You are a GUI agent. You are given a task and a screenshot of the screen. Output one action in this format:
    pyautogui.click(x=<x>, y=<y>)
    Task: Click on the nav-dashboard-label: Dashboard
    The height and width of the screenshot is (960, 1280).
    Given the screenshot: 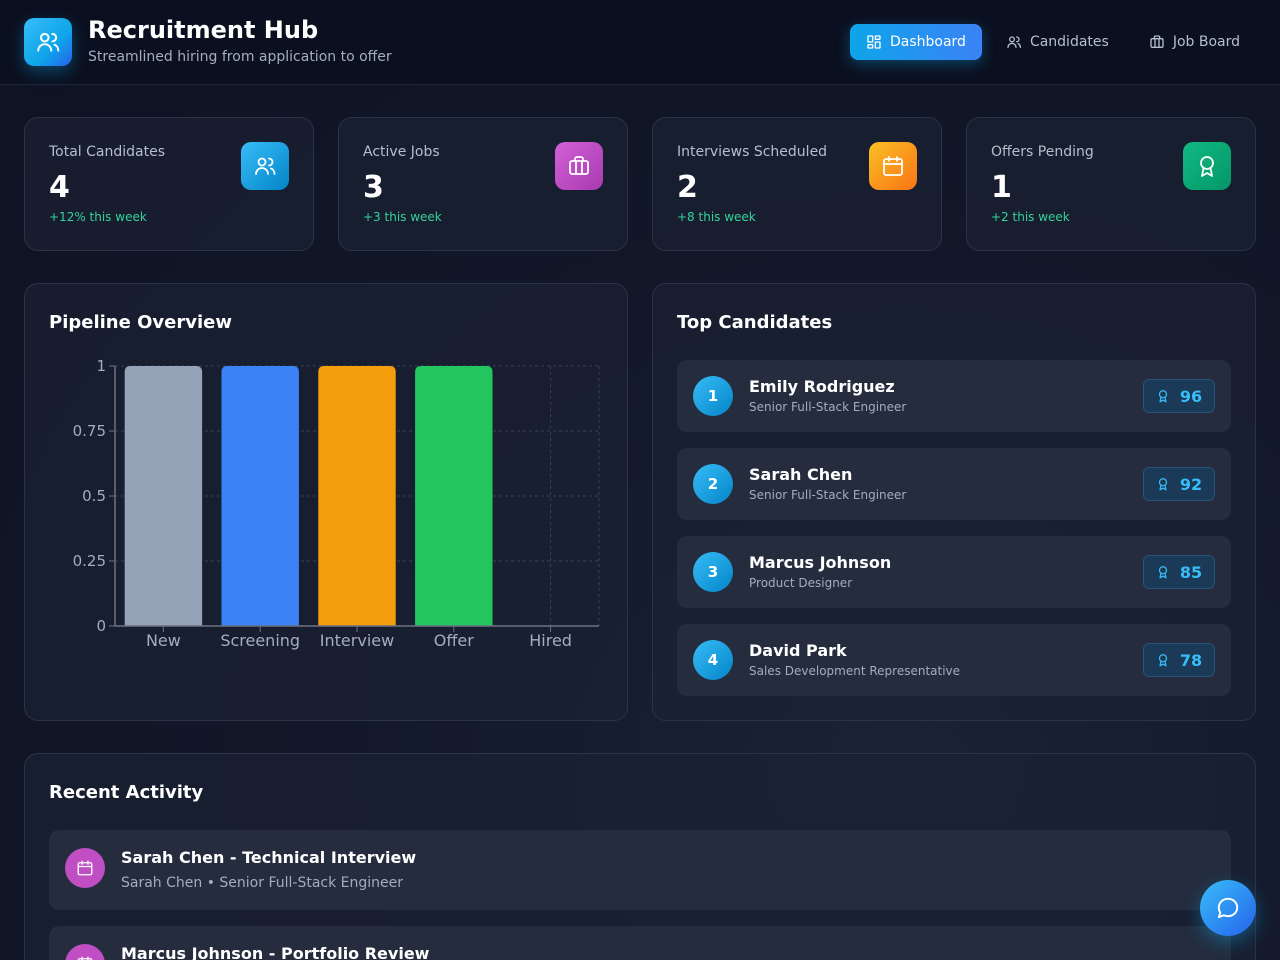 What is the action you would take?
    pyautogui.click(x=927, y=42)
    